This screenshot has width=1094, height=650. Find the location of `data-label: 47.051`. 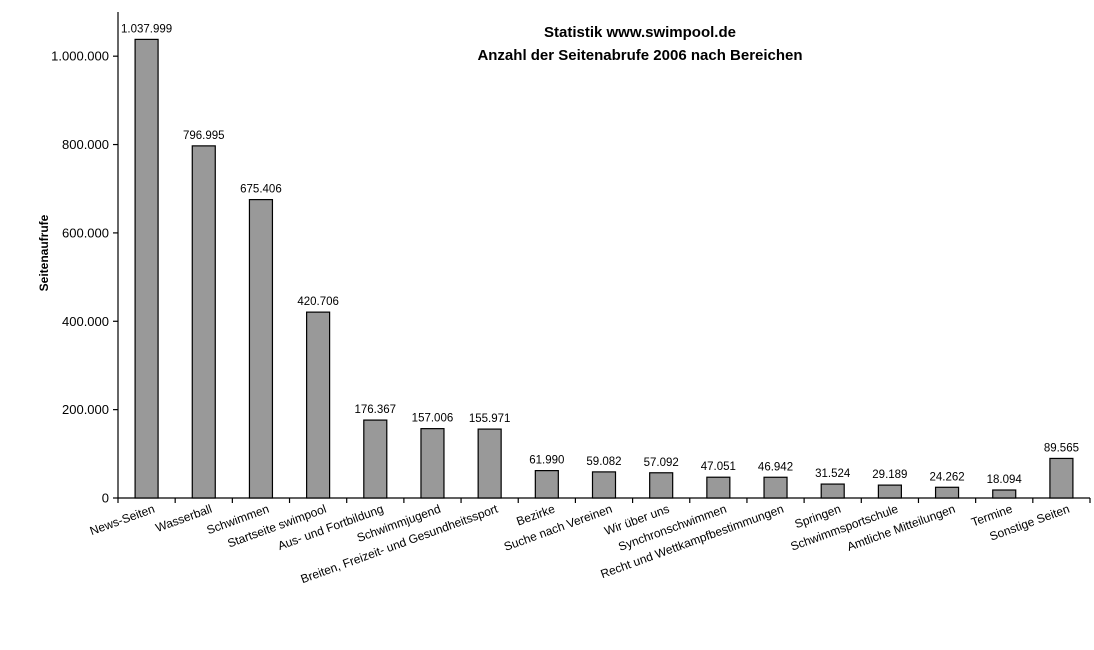

data-label: 47.051 is located at coordinates (718, 467).